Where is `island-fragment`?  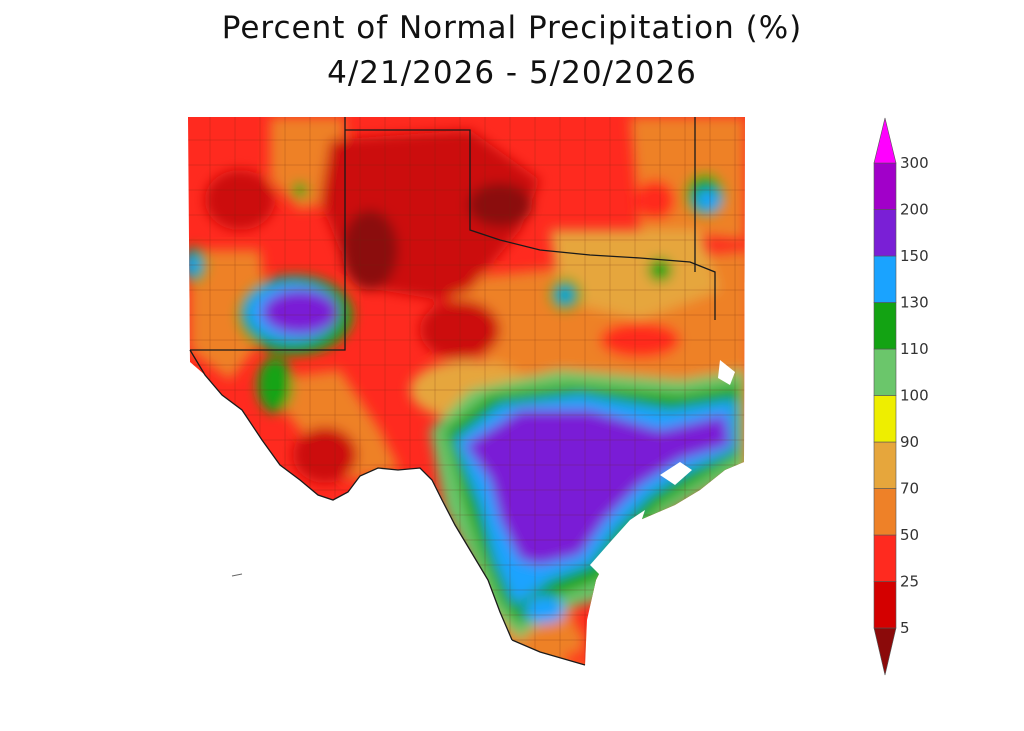
island-fragment is located at coordinates (237, 575).